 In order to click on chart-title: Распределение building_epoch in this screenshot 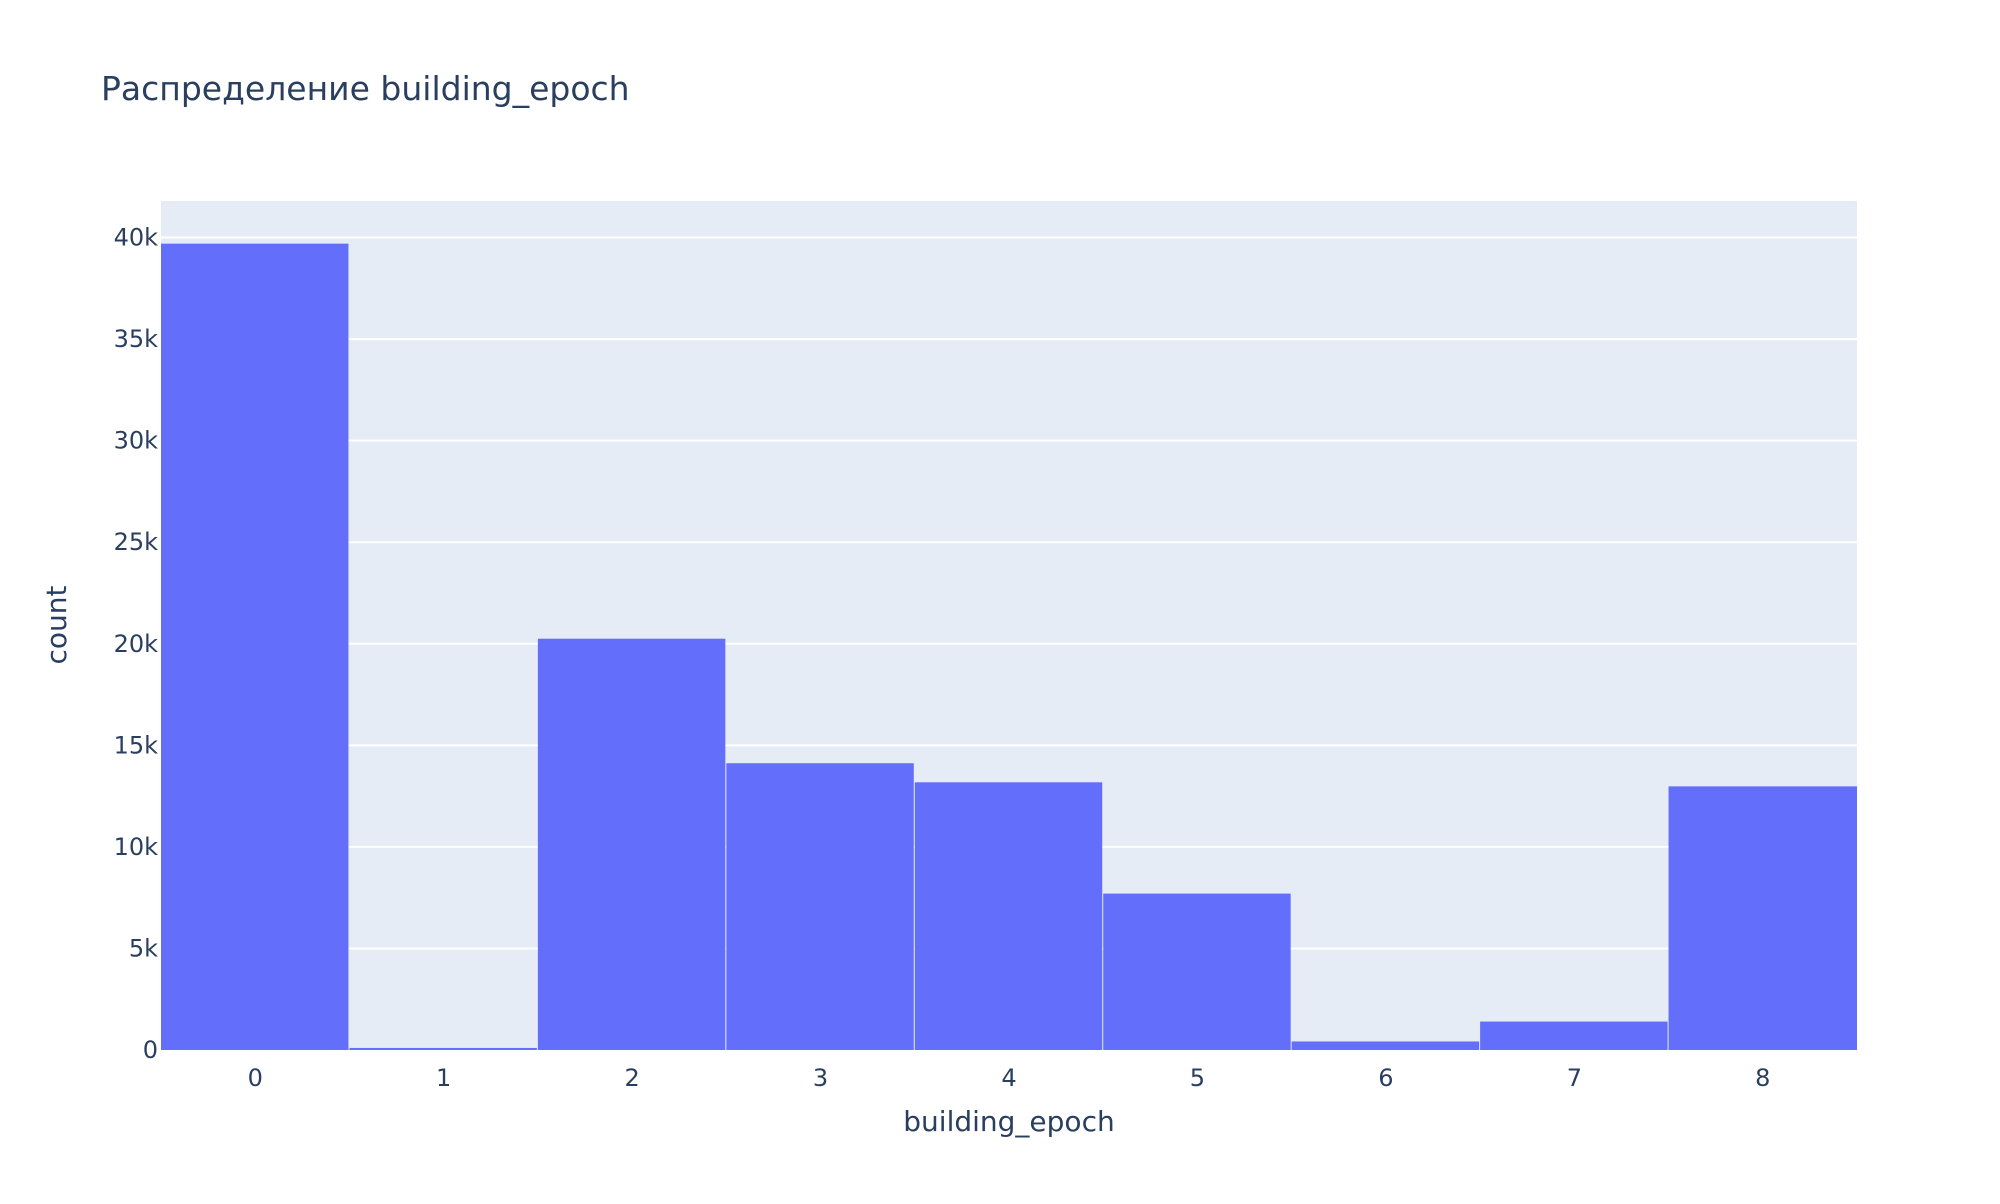, I will do `click(365, 88)`.